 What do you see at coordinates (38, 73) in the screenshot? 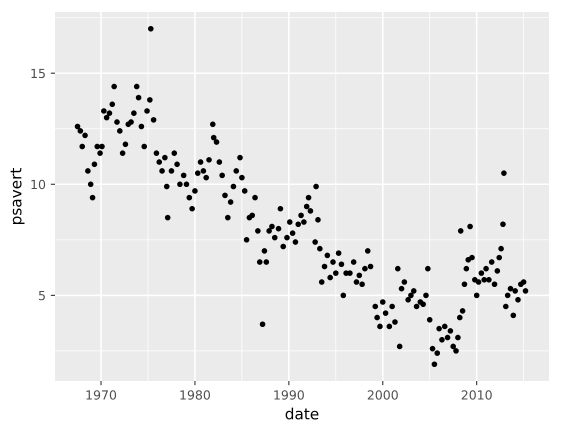
I see `y-tick-label: 15` at bounding box center [38, 73].